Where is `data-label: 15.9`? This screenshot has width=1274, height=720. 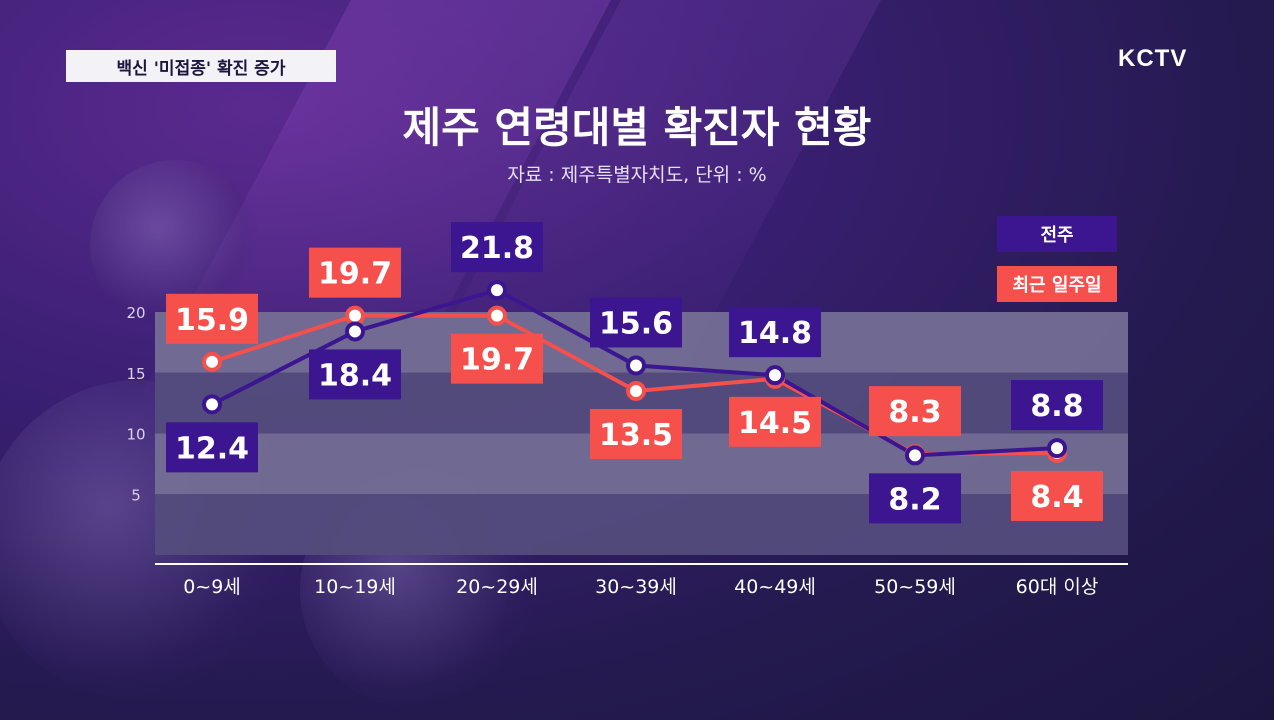
data-label: 15.9 is located at coordinates (212, 320).